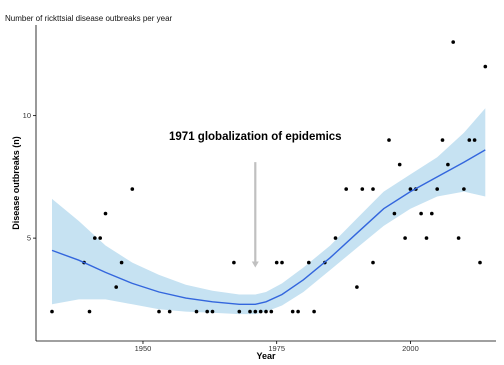  What do you see at coordinates (27, 115) in the screenshot?
I see `y-tick-label: 10` at bounding box center [27, 115].